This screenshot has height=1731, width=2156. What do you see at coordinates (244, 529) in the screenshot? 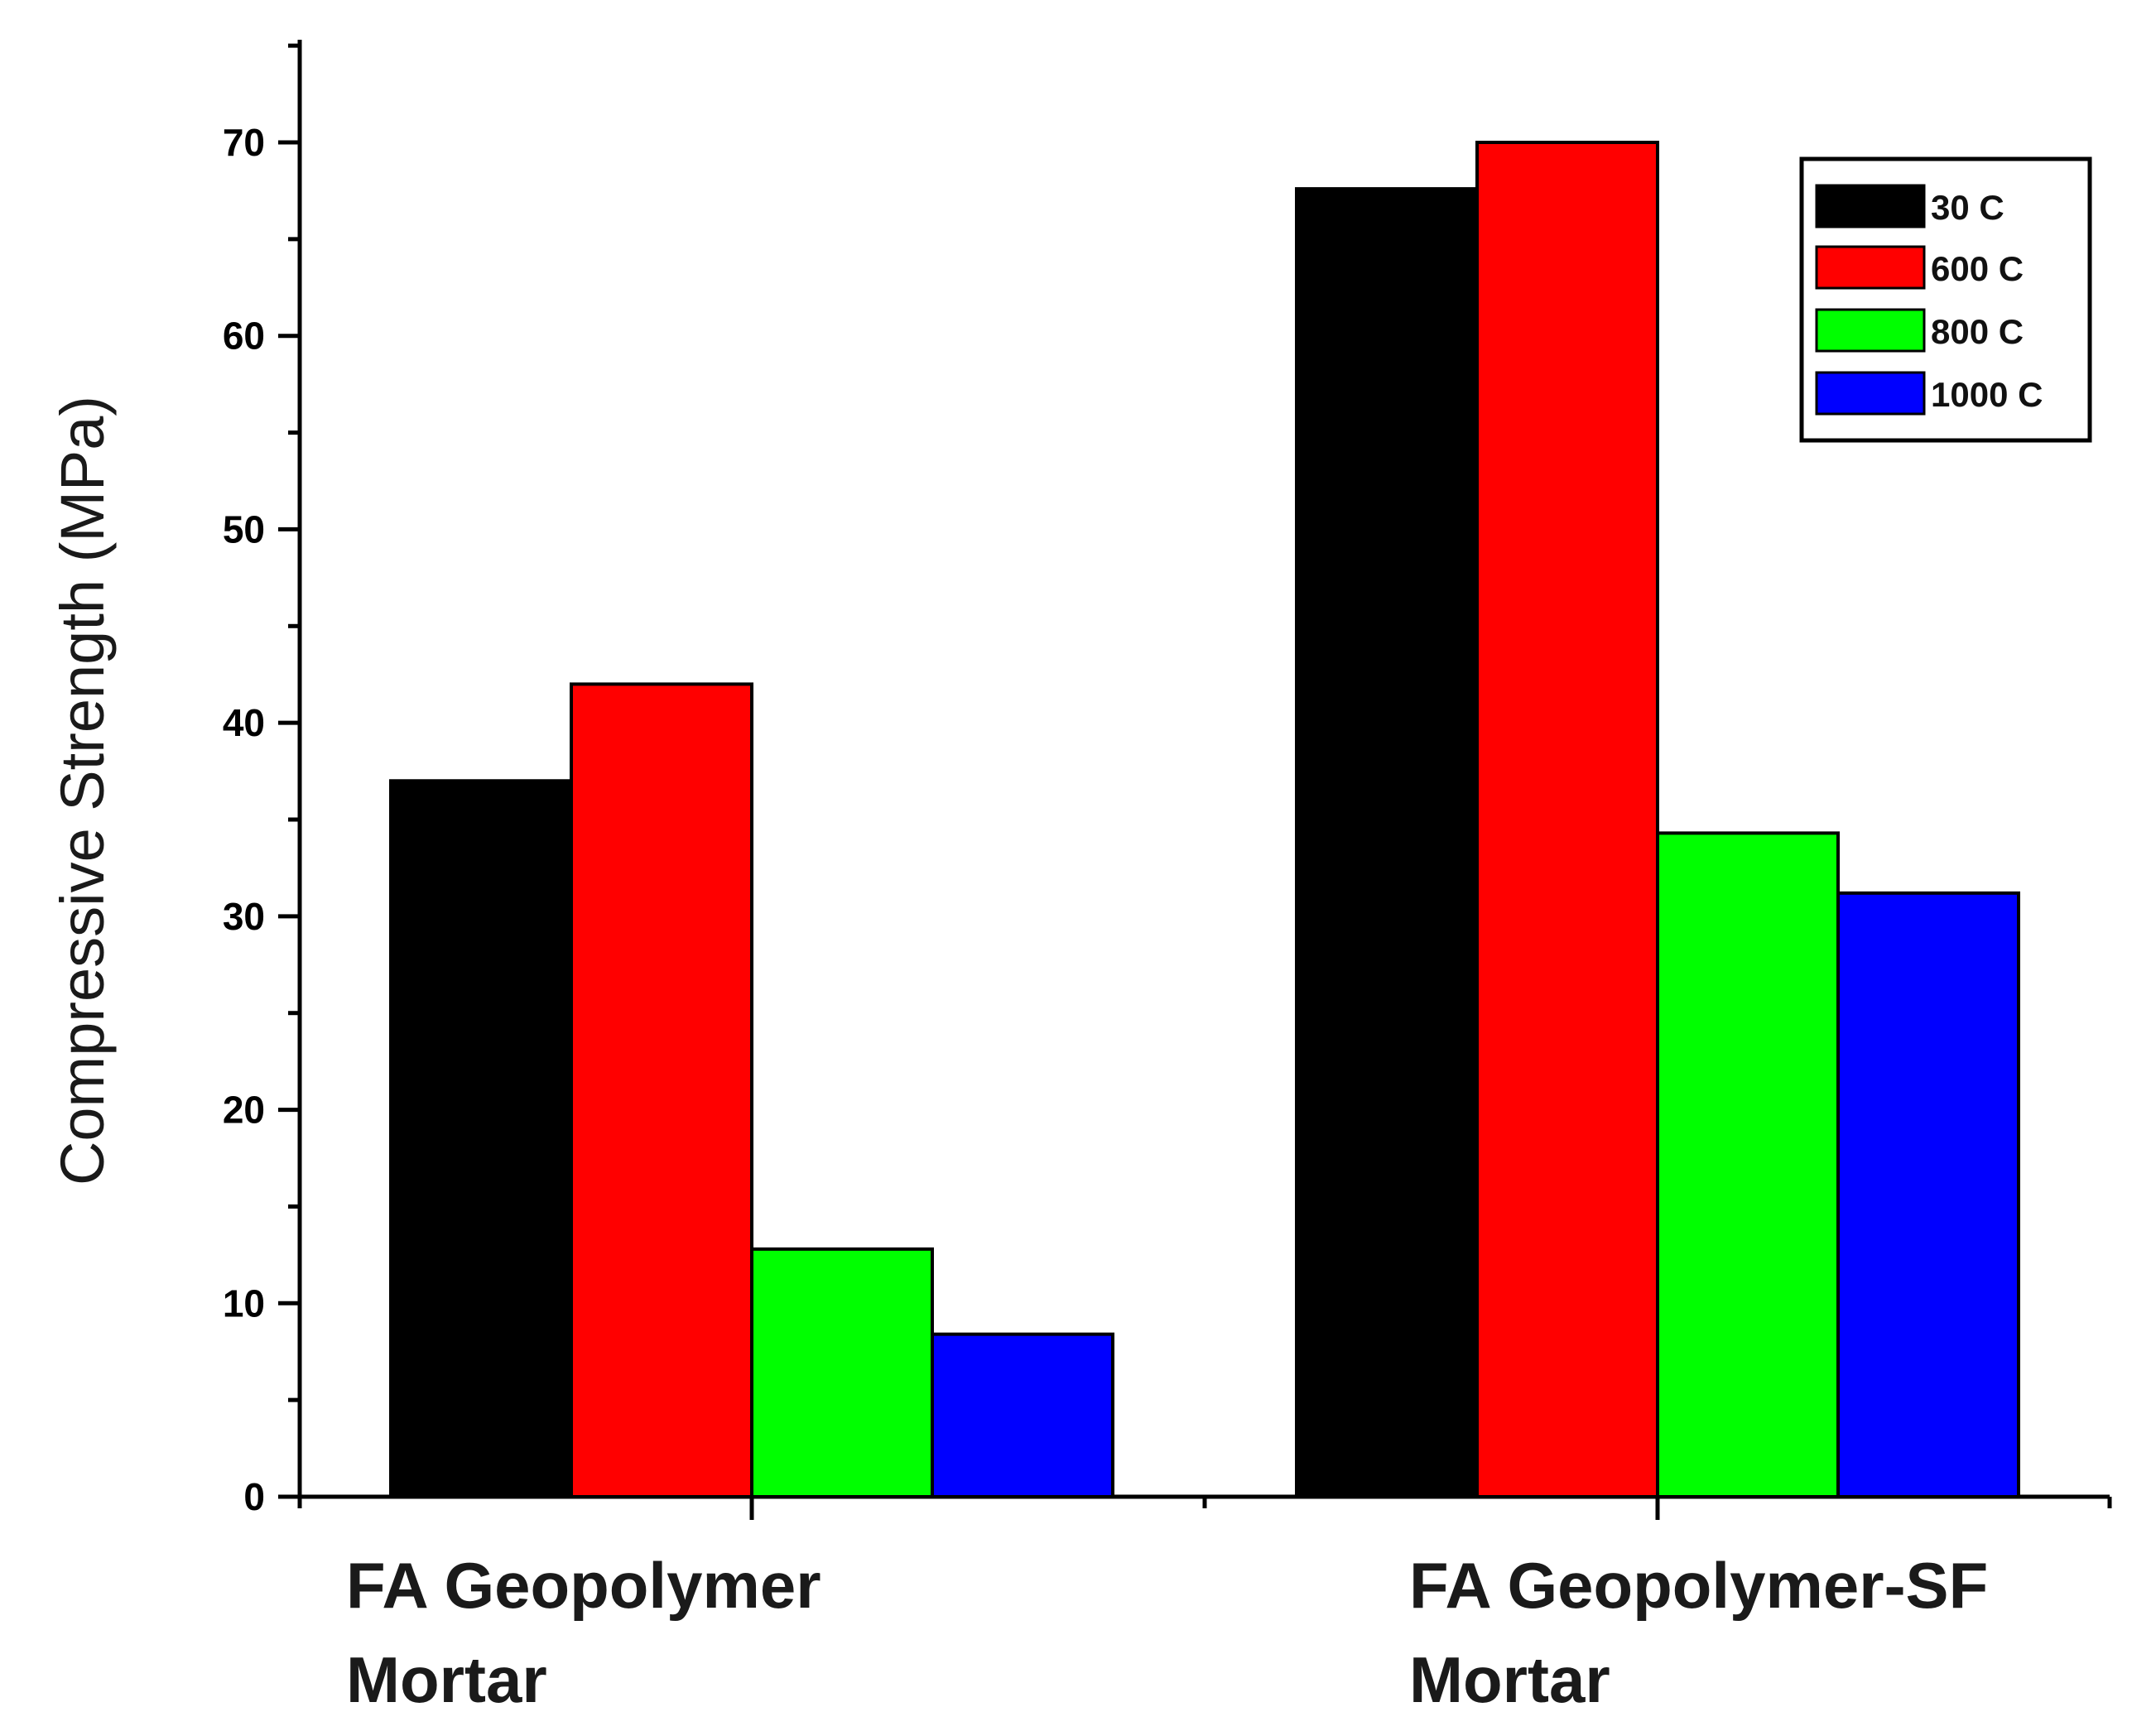
I see `y-tick-label: 50` at bounding box center [244, 529].